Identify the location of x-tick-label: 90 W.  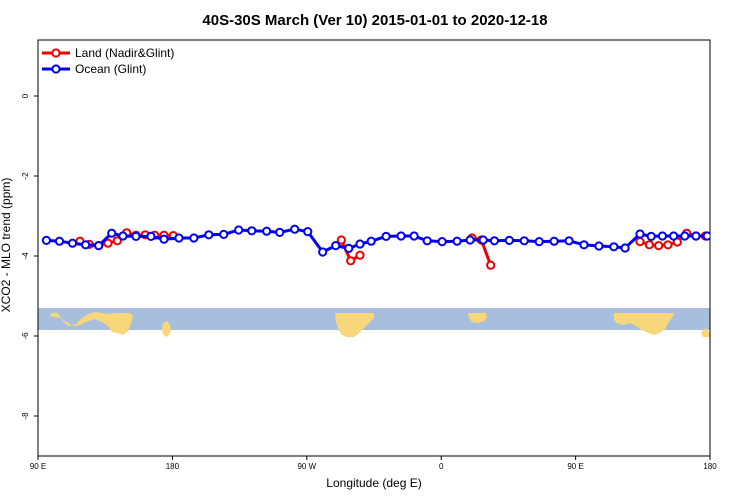
(306, 466).